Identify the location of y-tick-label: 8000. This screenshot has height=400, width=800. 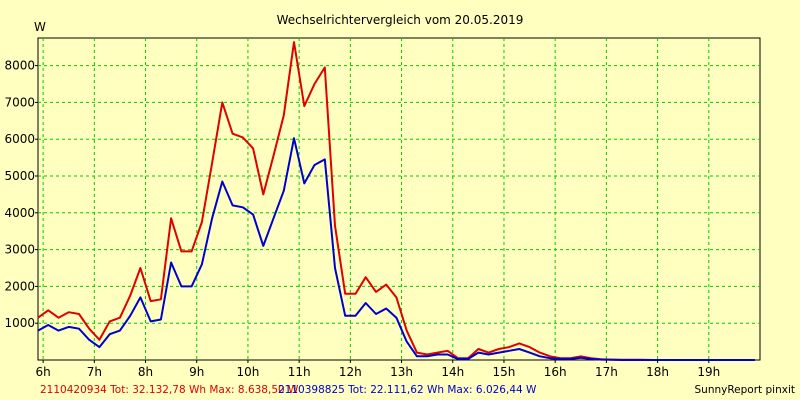
(19, 66).